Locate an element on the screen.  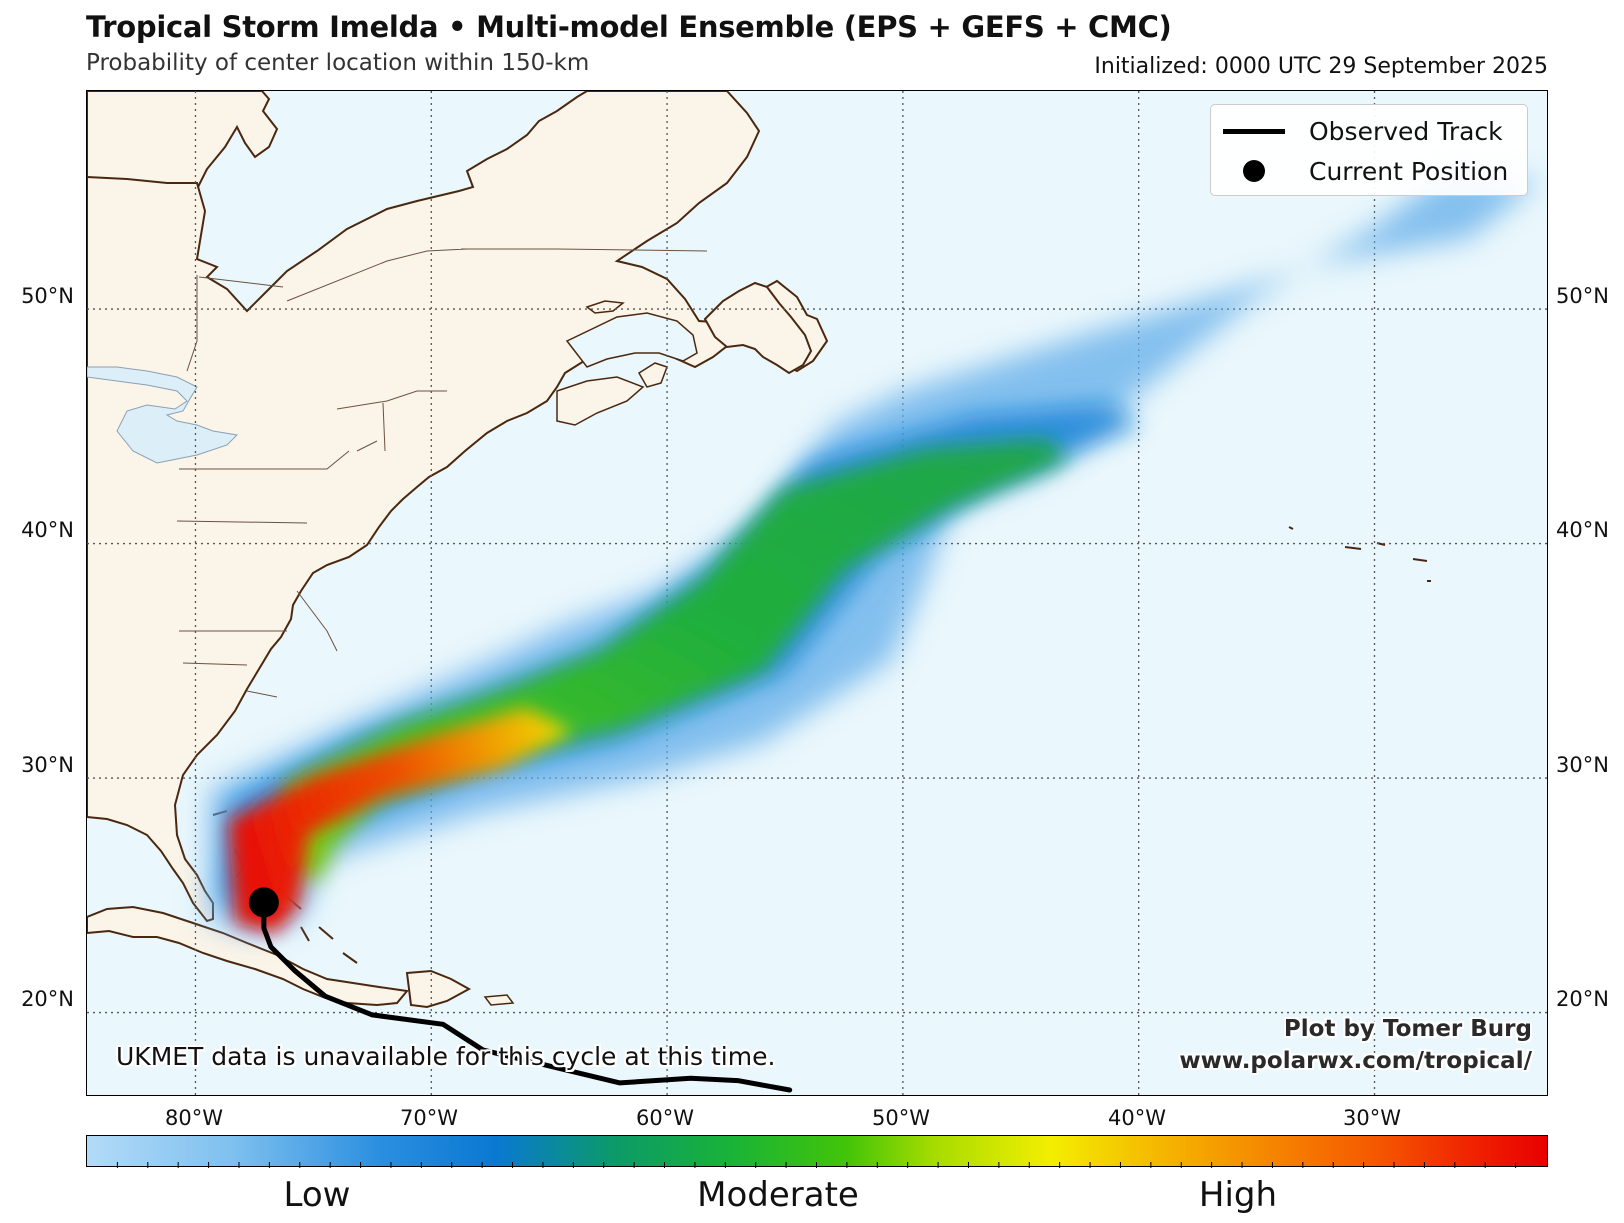
legend-item-current-position: Current Position is located at coordinates (1359, 171).